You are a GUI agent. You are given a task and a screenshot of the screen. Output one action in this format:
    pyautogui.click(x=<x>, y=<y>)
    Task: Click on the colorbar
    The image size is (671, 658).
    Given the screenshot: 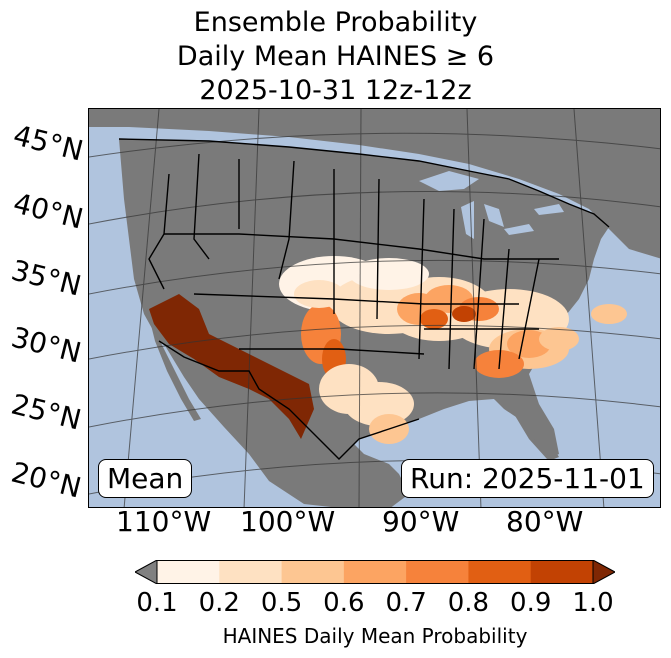 What is the action you would take?
    pyautogui.click(x=375, y=572)
    